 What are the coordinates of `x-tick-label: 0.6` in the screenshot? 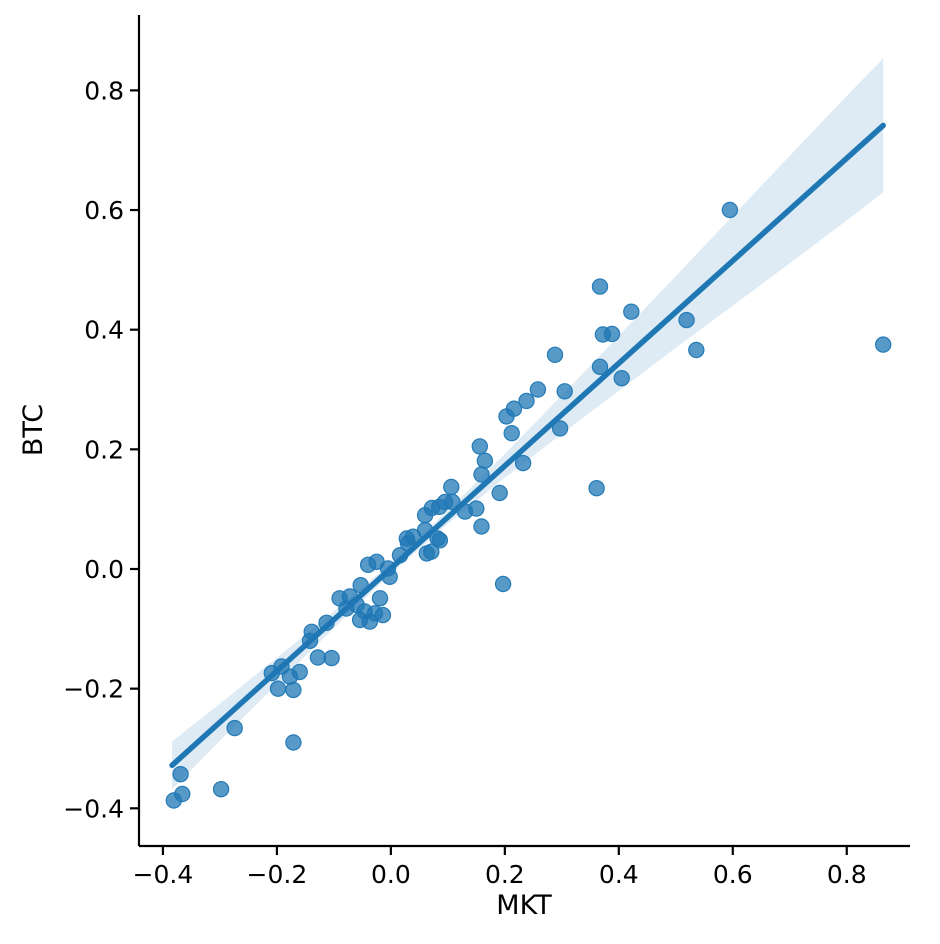 It's located at (733, 874).